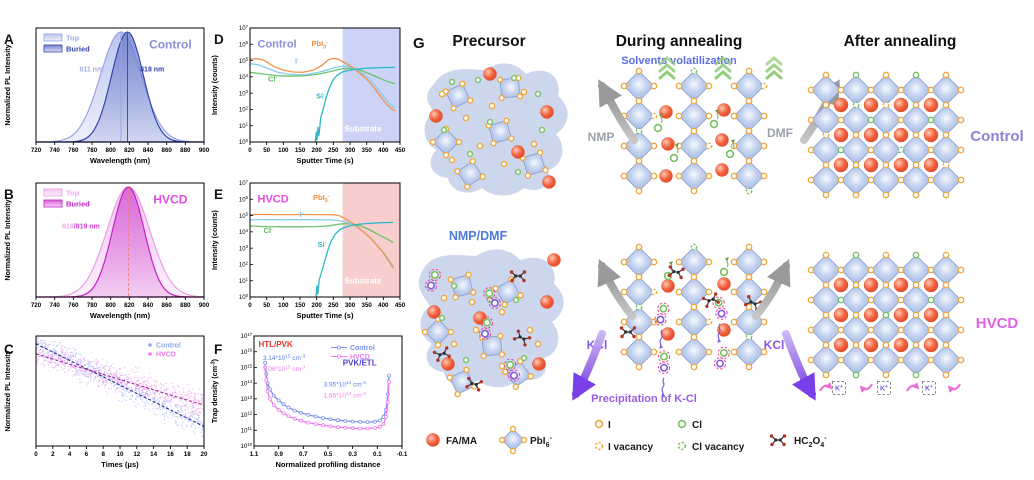 This screenshot has width=1034, height=480. Describe the element at coordinates (111, 305) in the screenshot. I see `svg-text: 800` at that location.